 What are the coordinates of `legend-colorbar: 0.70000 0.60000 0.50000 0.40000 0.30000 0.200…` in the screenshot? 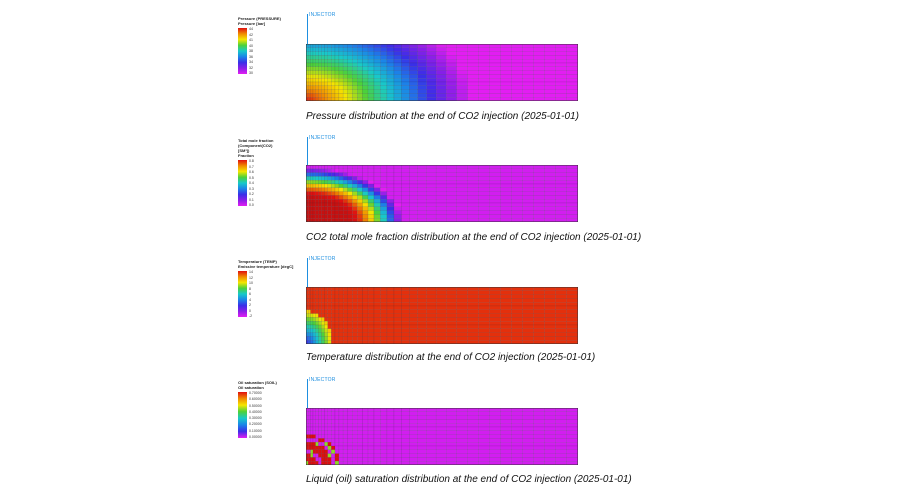 It's located at (269, 415).